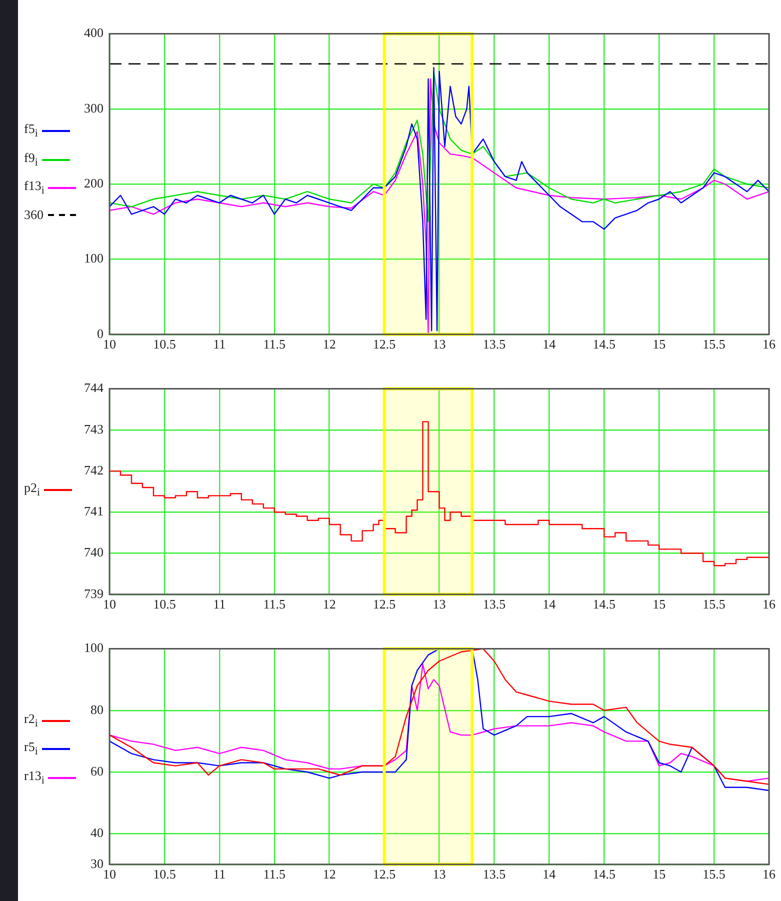 The width and height of the screenshot is (781, 901). I want to click on y-tick-label: 80, so click(97, 709).